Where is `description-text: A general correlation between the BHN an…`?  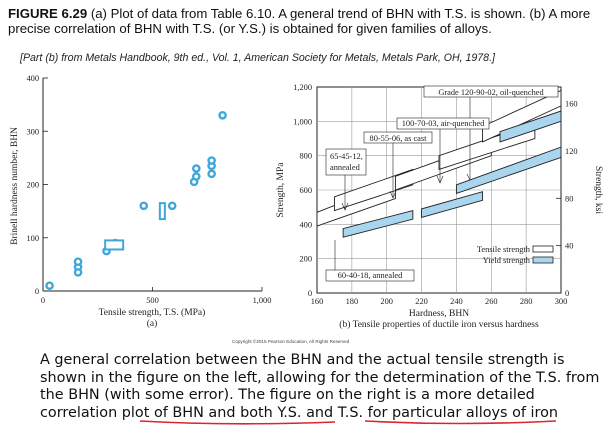 description-text: A general correlation between the BHN an… is located at coordinates (325, 387).